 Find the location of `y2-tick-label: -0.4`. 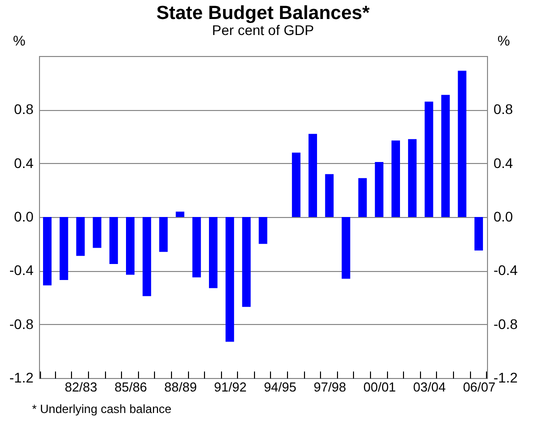

y2-tick-label: -0.4 is located at coordinates (506, 270).